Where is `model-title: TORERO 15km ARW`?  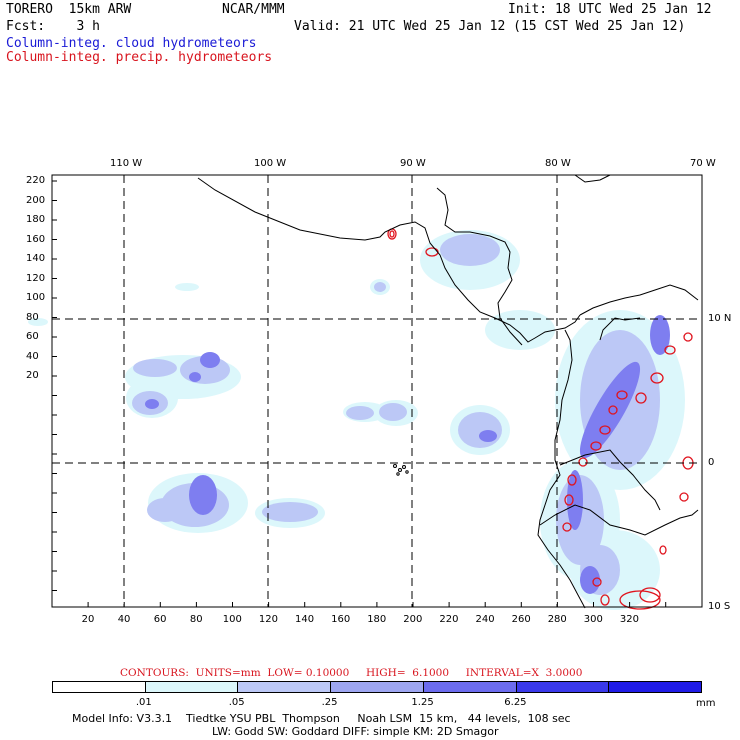
model-title: TORERO 15km ARW is located at coordinates (69, 9).